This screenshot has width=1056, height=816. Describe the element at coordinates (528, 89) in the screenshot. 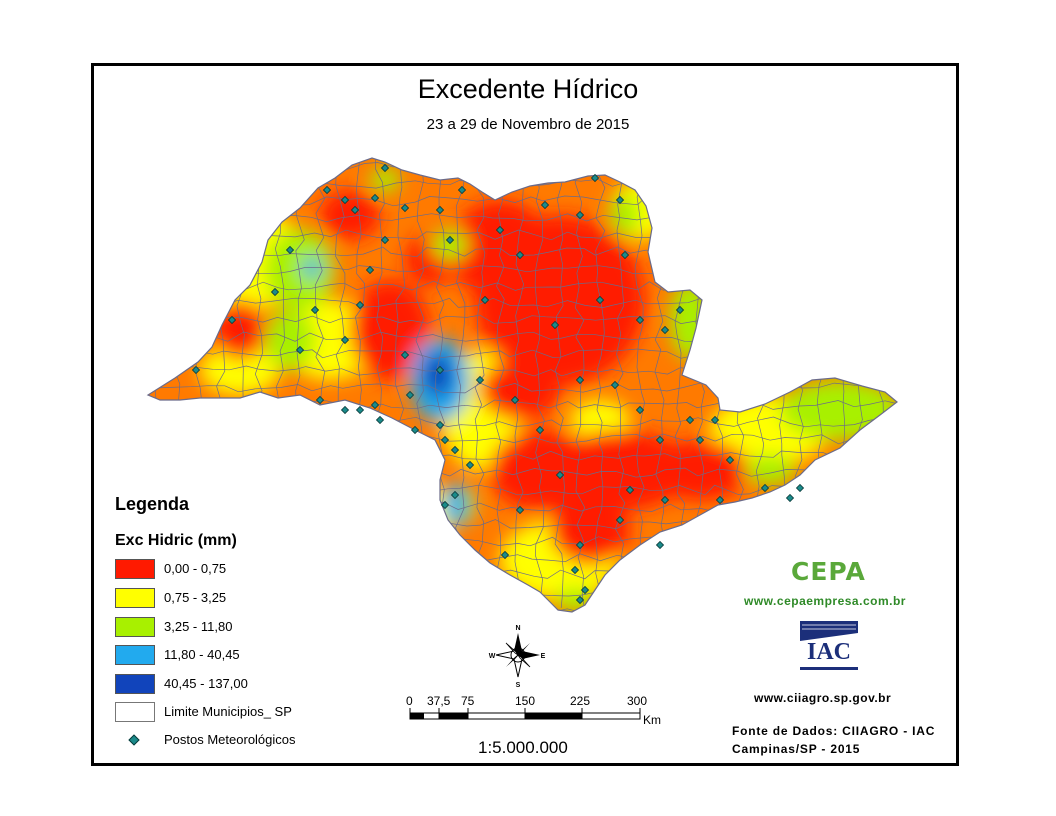

I see `map-title: Excedente Hídrico` at that location.